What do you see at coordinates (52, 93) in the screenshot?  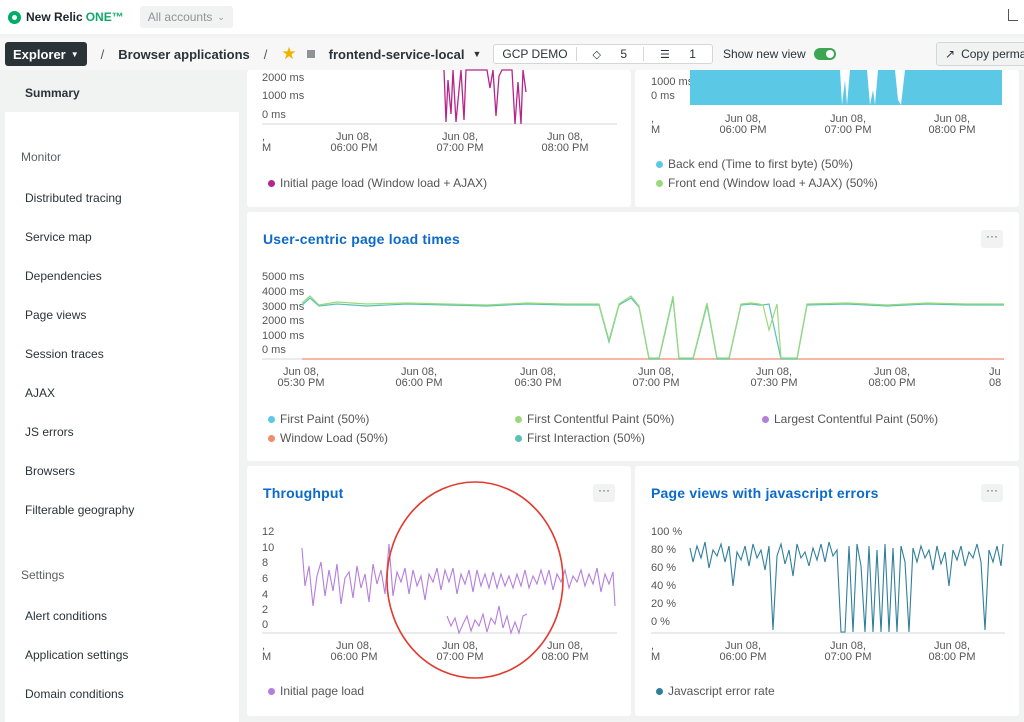 I see `sidebar-item-summary: Summary` at bounding box center [52, 93].